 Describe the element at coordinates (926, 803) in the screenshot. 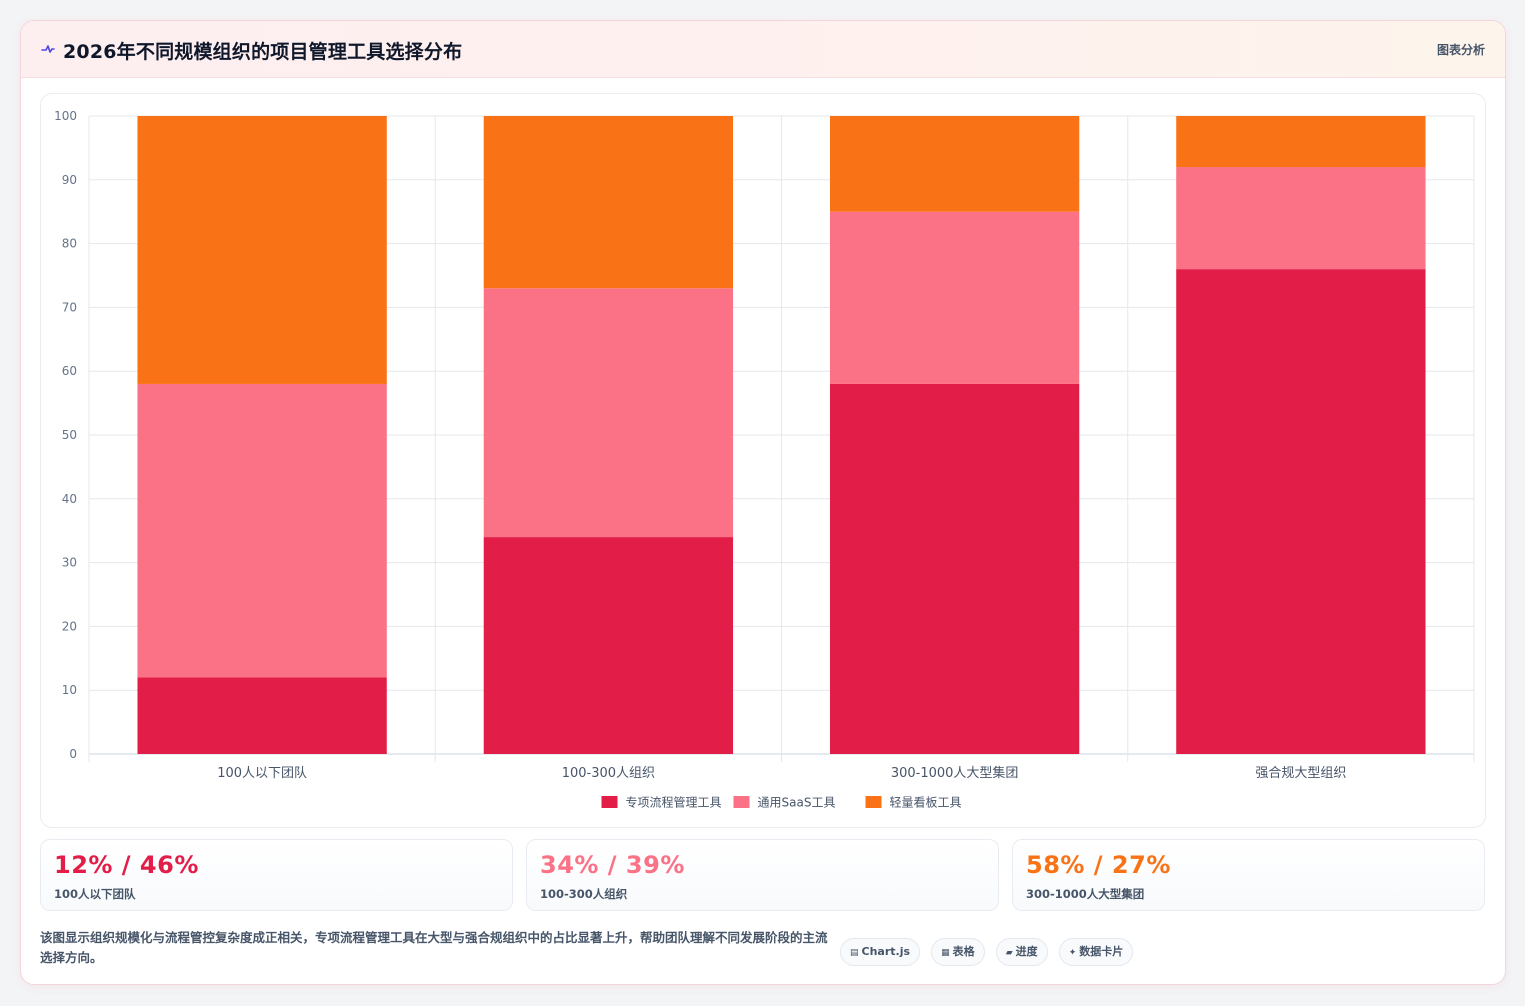

I see `legend-label: 轻量看板工具` at that location.